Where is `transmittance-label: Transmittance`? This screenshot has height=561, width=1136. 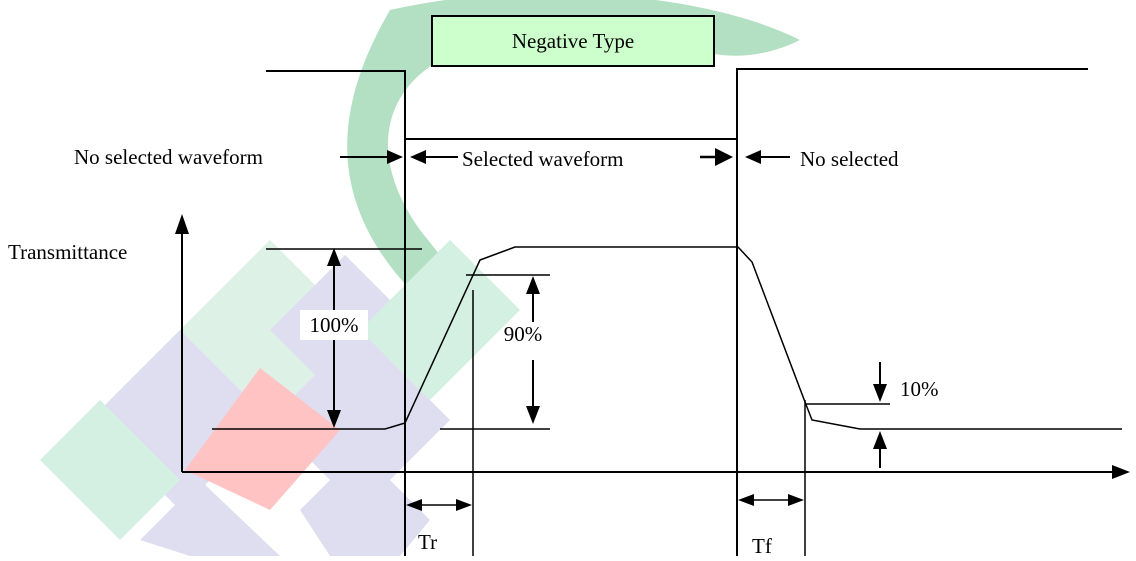 transmittance-label: Transmittance is located at coordinates (67, 252).